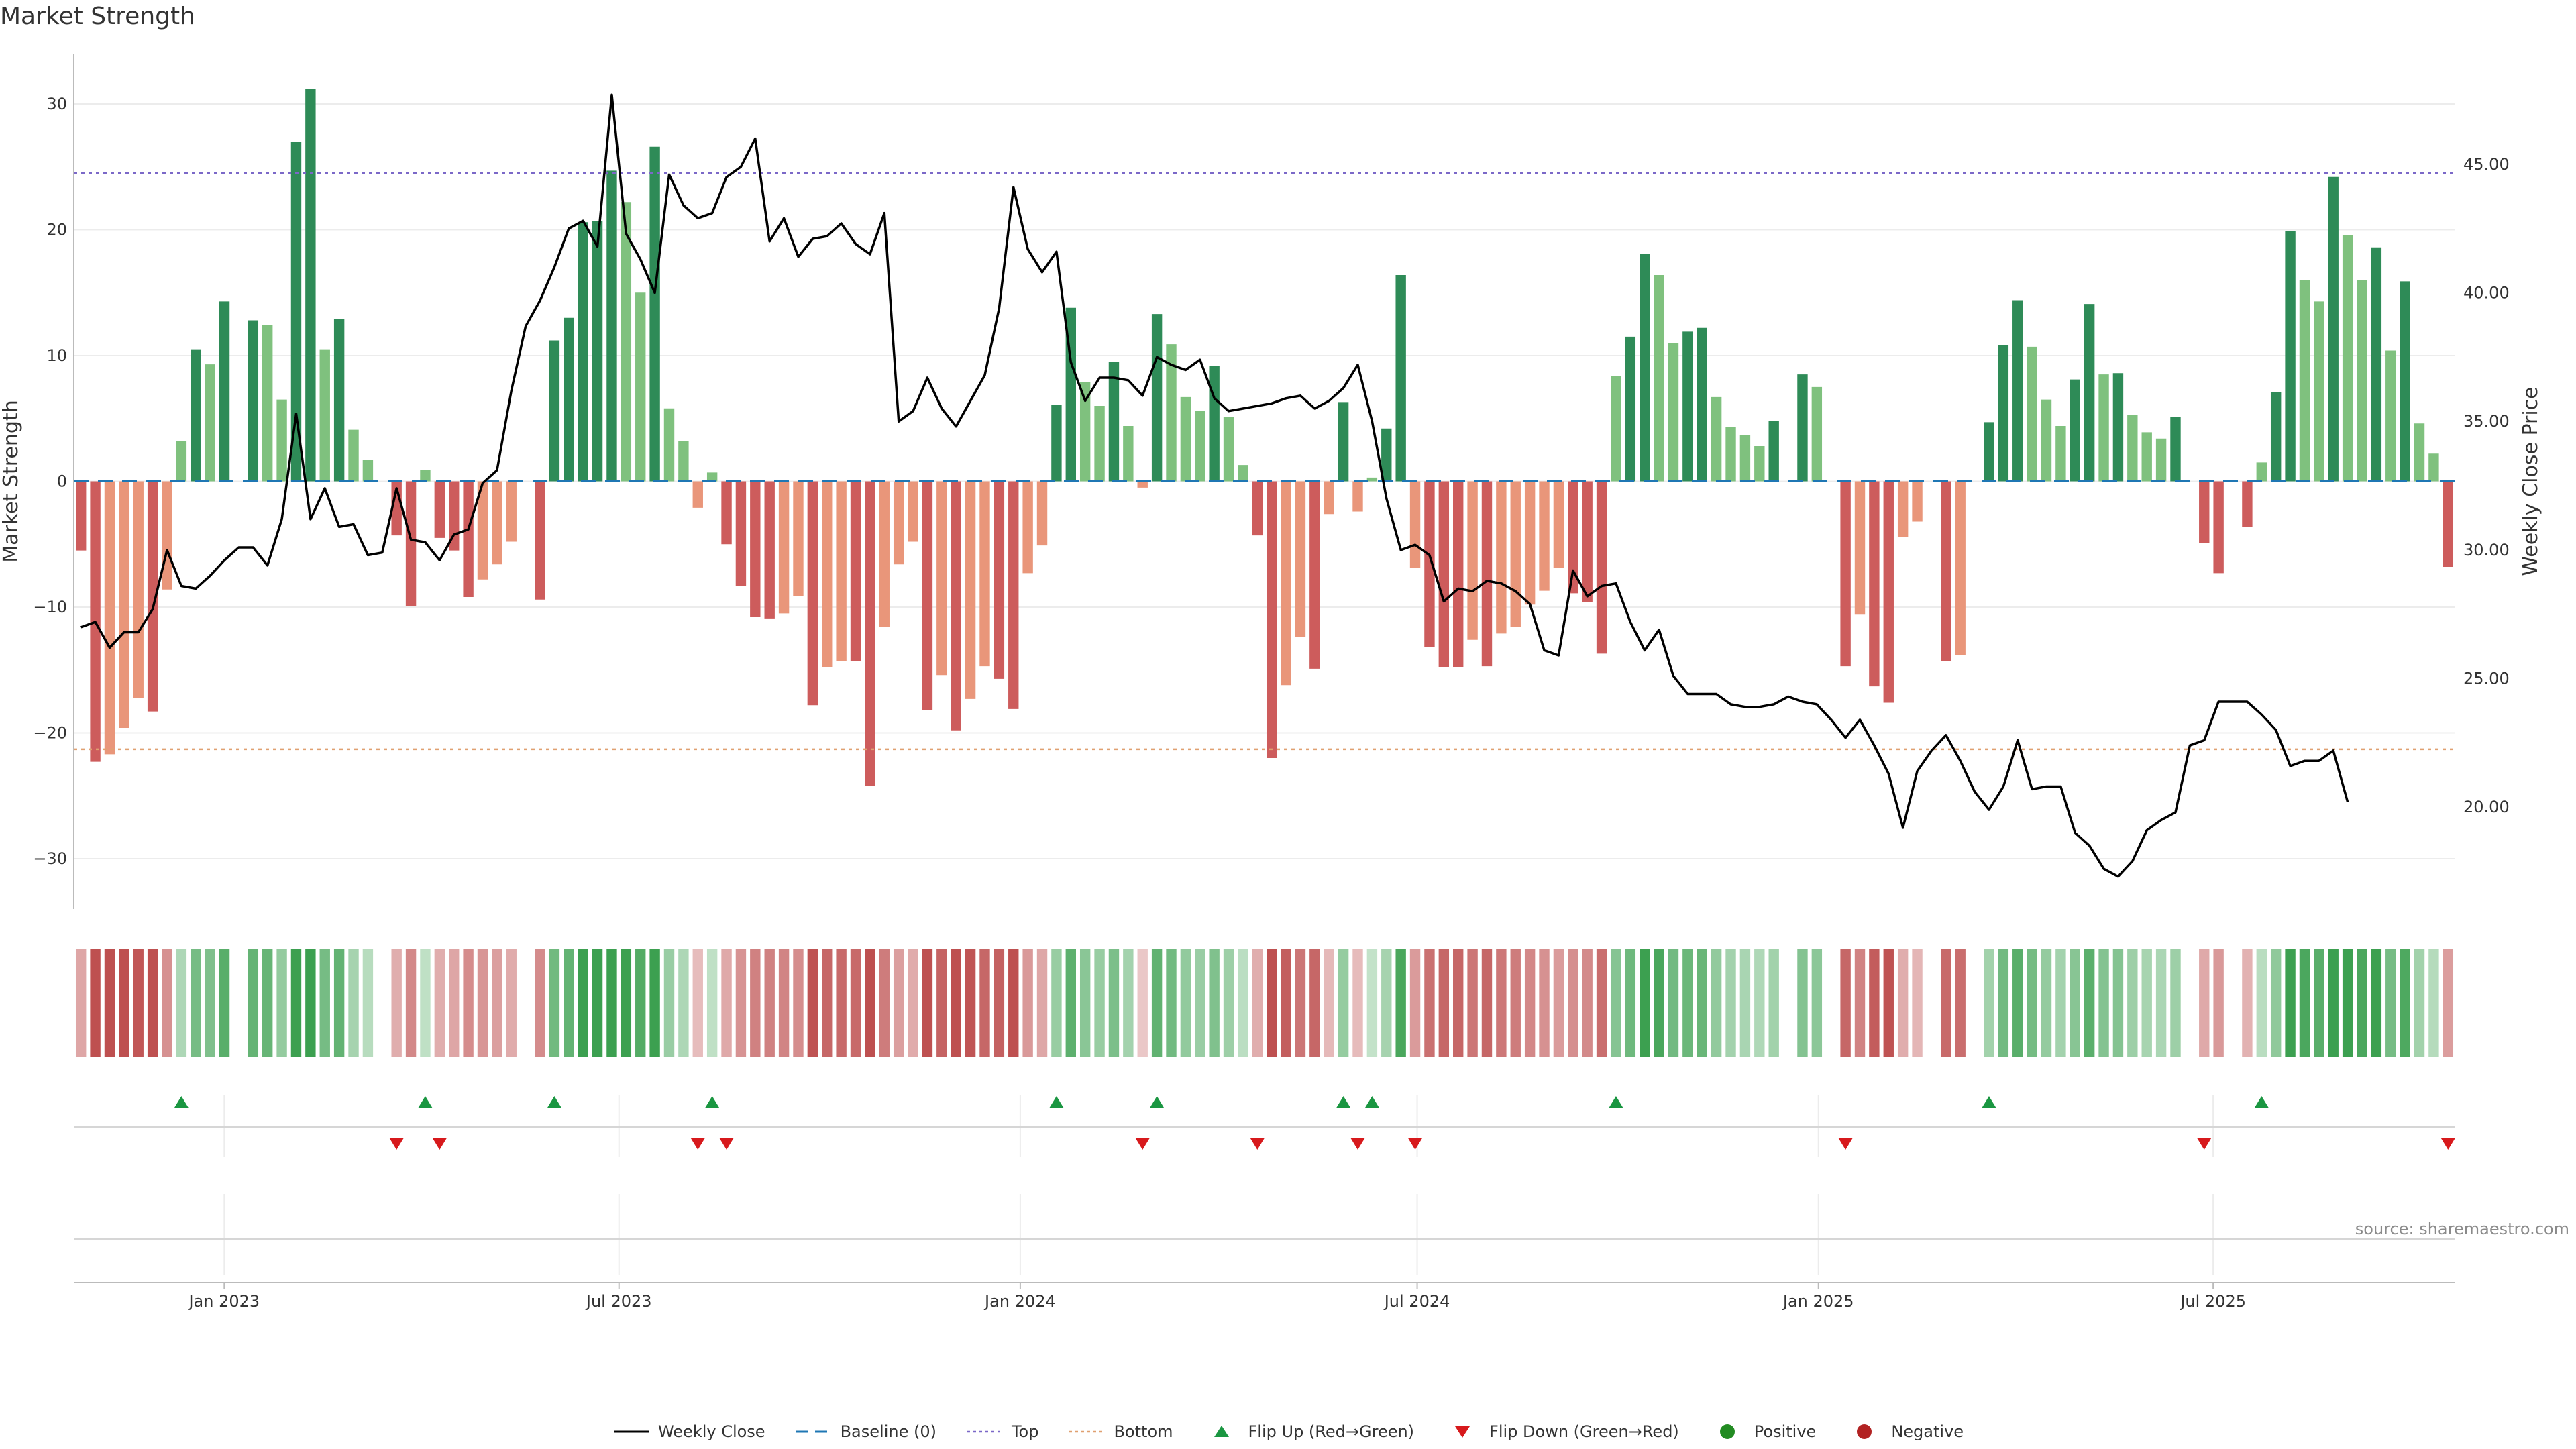 This screenshot has height=1449, width=2576. Describe the element at coordinates (984, 1431) in the screenshot. I see `line-dotted-icon` at that location.